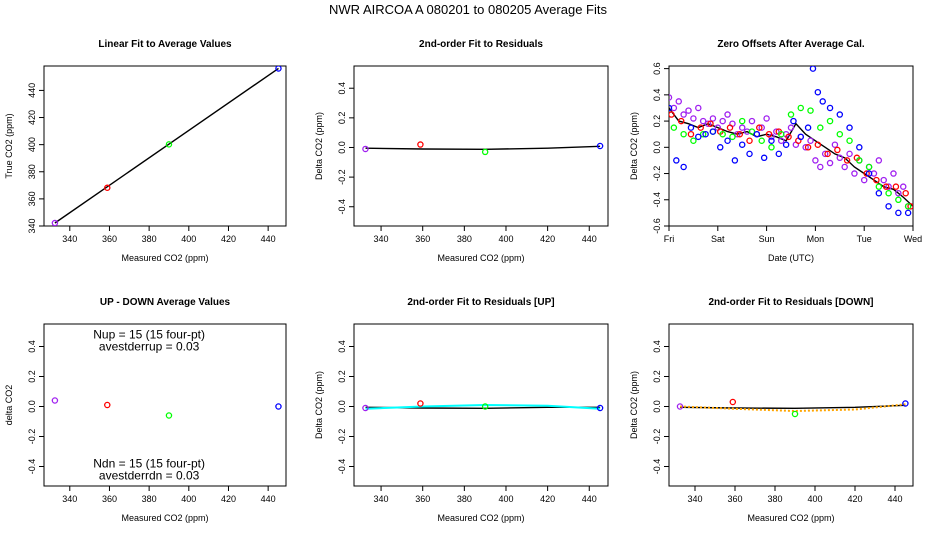 This screenshot has height=540, width=936. I want to click on annotation: avestderrup = 0.03, so click(149, 347).